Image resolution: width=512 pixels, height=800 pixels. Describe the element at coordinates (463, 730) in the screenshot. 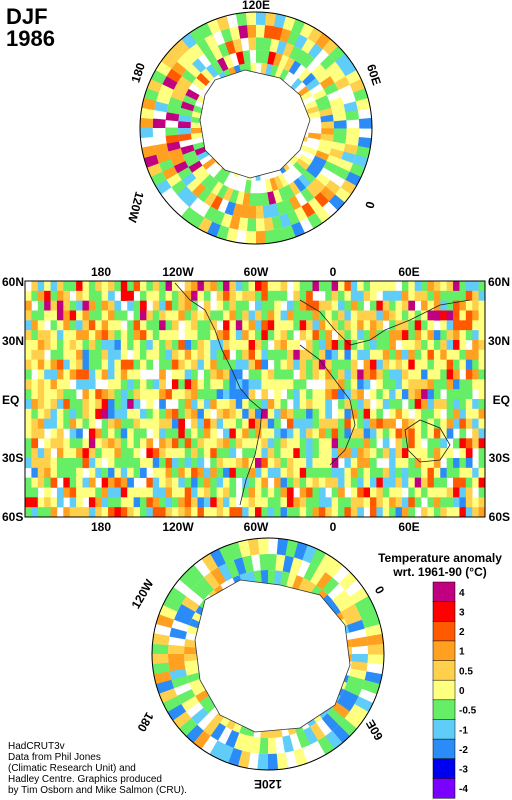

I see `legend-label: -1` at that location.